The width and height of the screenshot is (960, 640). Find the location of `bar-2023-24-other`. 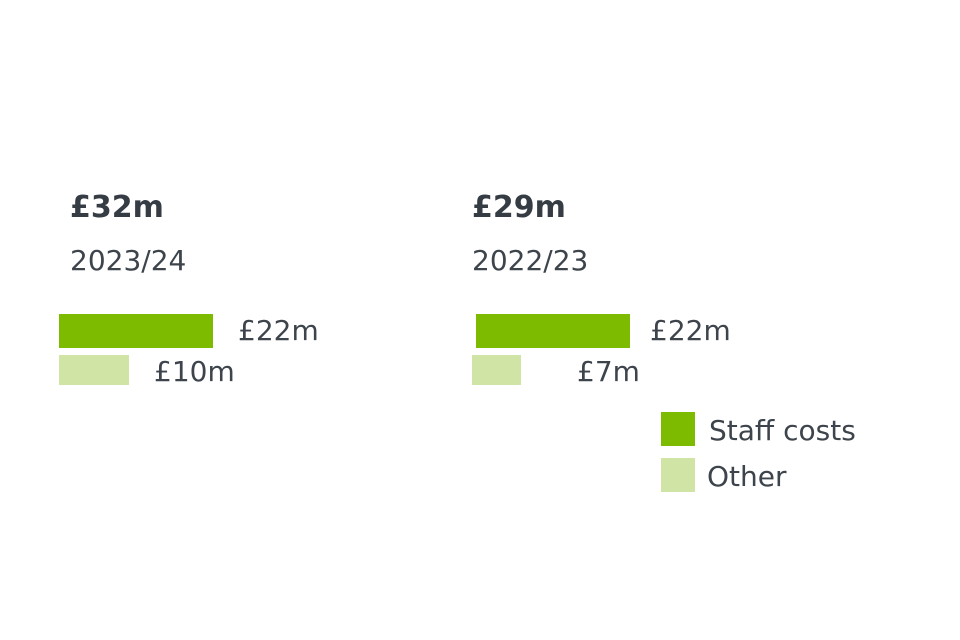

bar-2023-24-other is located at coordinates (94, 370).